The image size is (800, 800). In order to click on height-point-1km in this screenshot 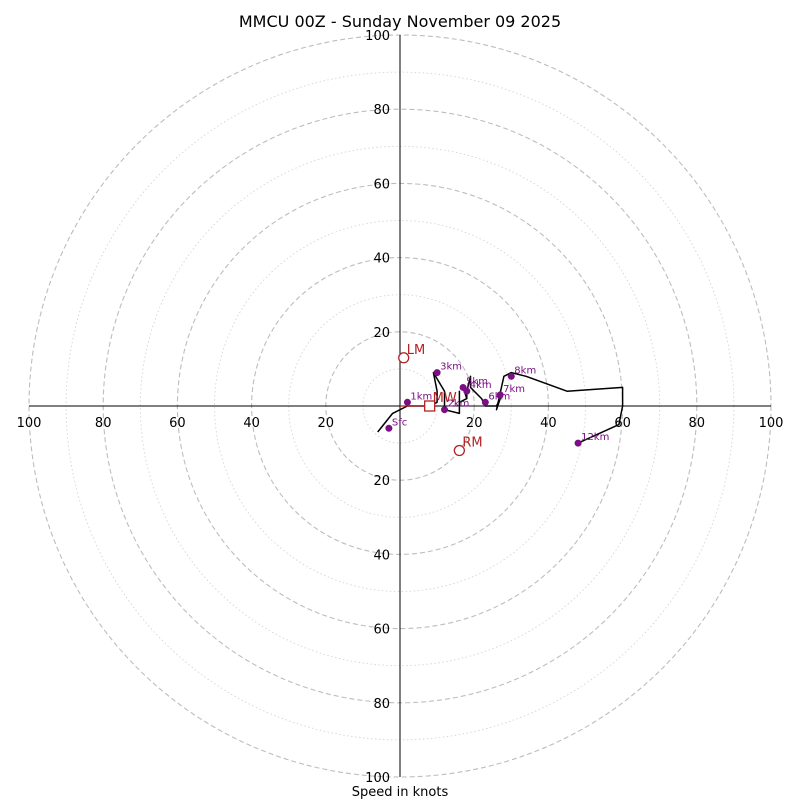, I will do `click(407, 402)`.